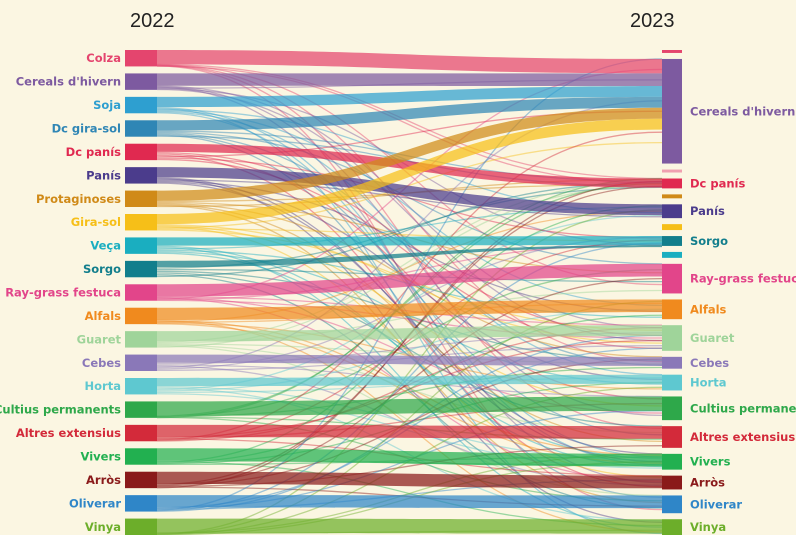 This screenshot has height=535, width=796. Describe the element at coordinates (409, 165) in the screenshot. I see `flow-dc-panis-to-dc-panis` at that location.